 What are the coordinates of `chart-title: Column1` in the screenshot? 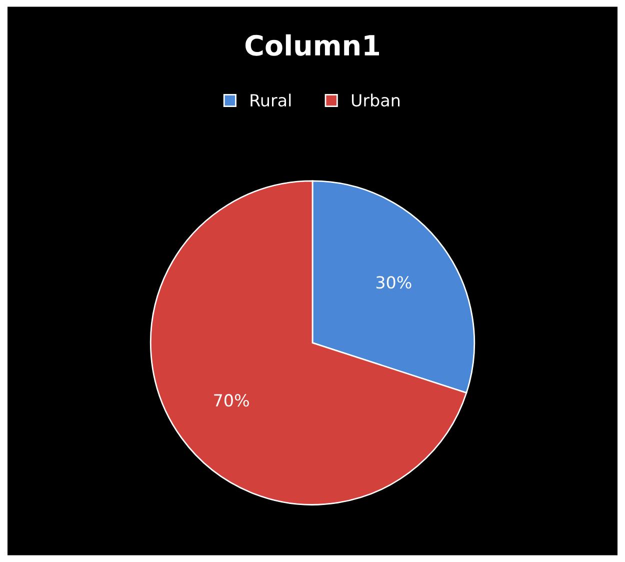 It's located at (312, 45).